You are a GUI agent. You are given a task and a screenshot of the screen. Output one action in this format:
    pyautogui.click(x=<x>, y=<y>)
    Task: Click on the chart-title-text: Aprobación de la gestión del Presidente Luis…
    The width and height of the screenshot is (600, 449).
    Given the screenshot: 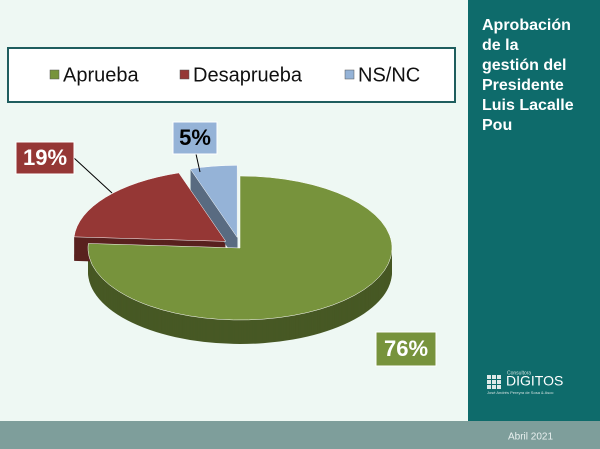 What is the action you would take?
    pyautogui.click(x=528, y=75)
    